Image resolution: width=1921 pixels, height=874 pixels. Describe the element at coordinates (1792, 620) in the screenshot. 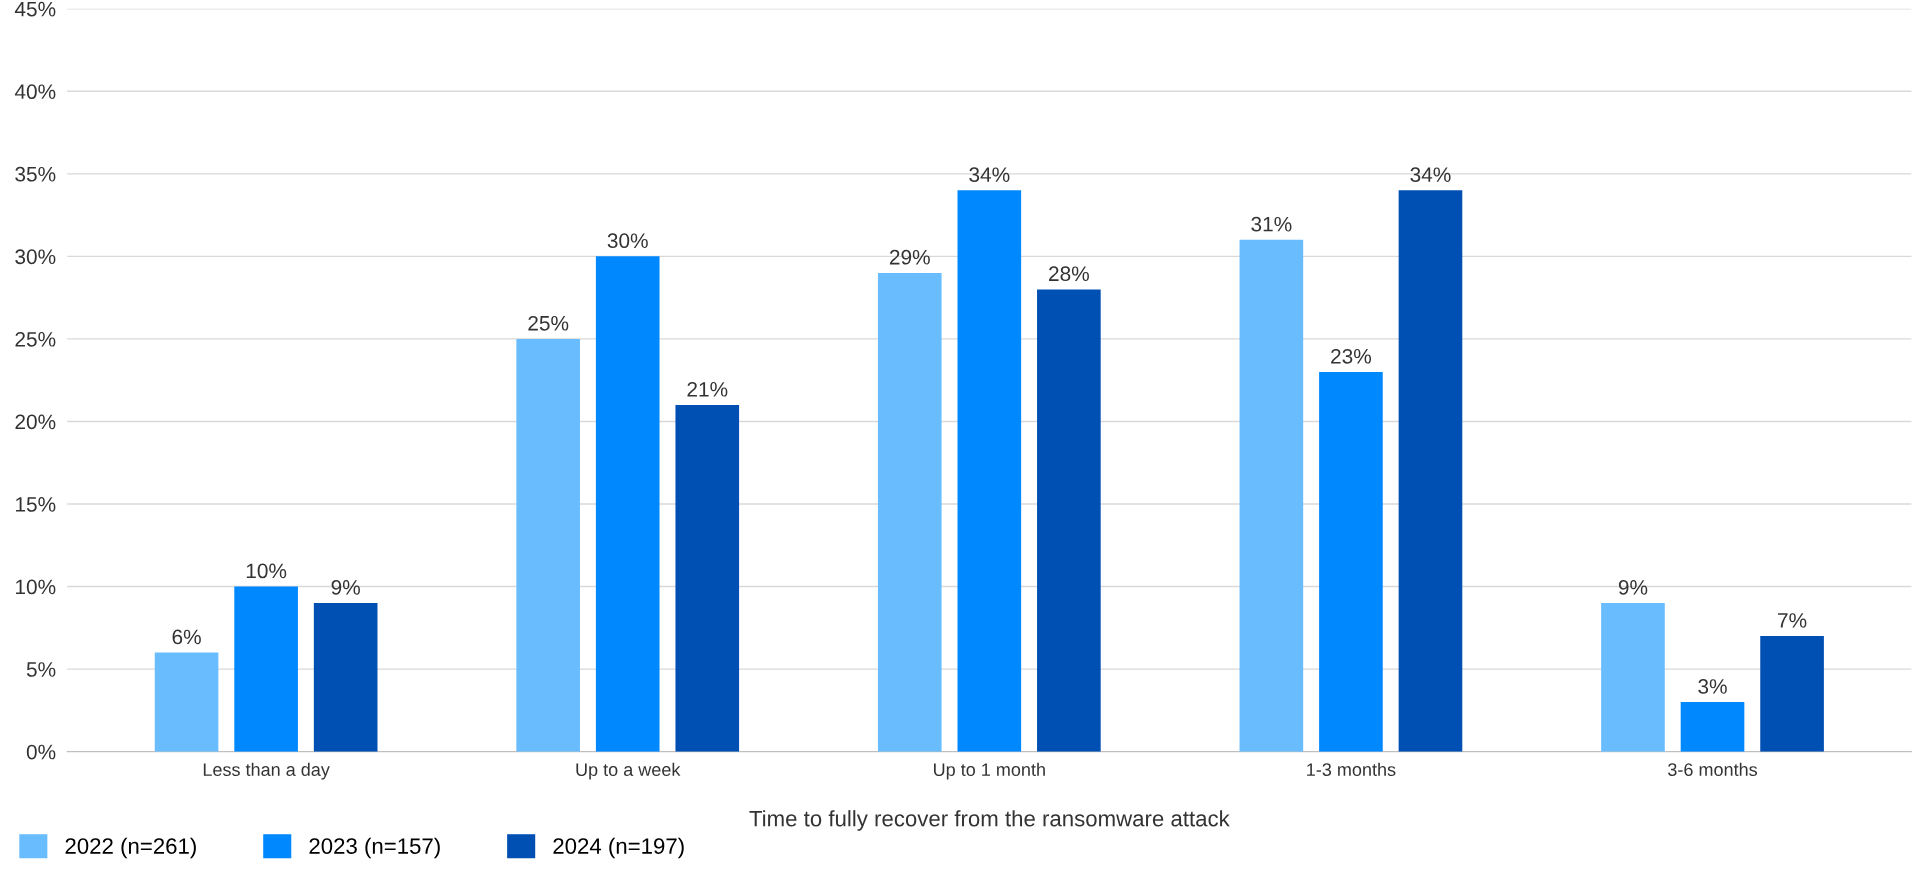

I see `data-label: 7%` at that location.